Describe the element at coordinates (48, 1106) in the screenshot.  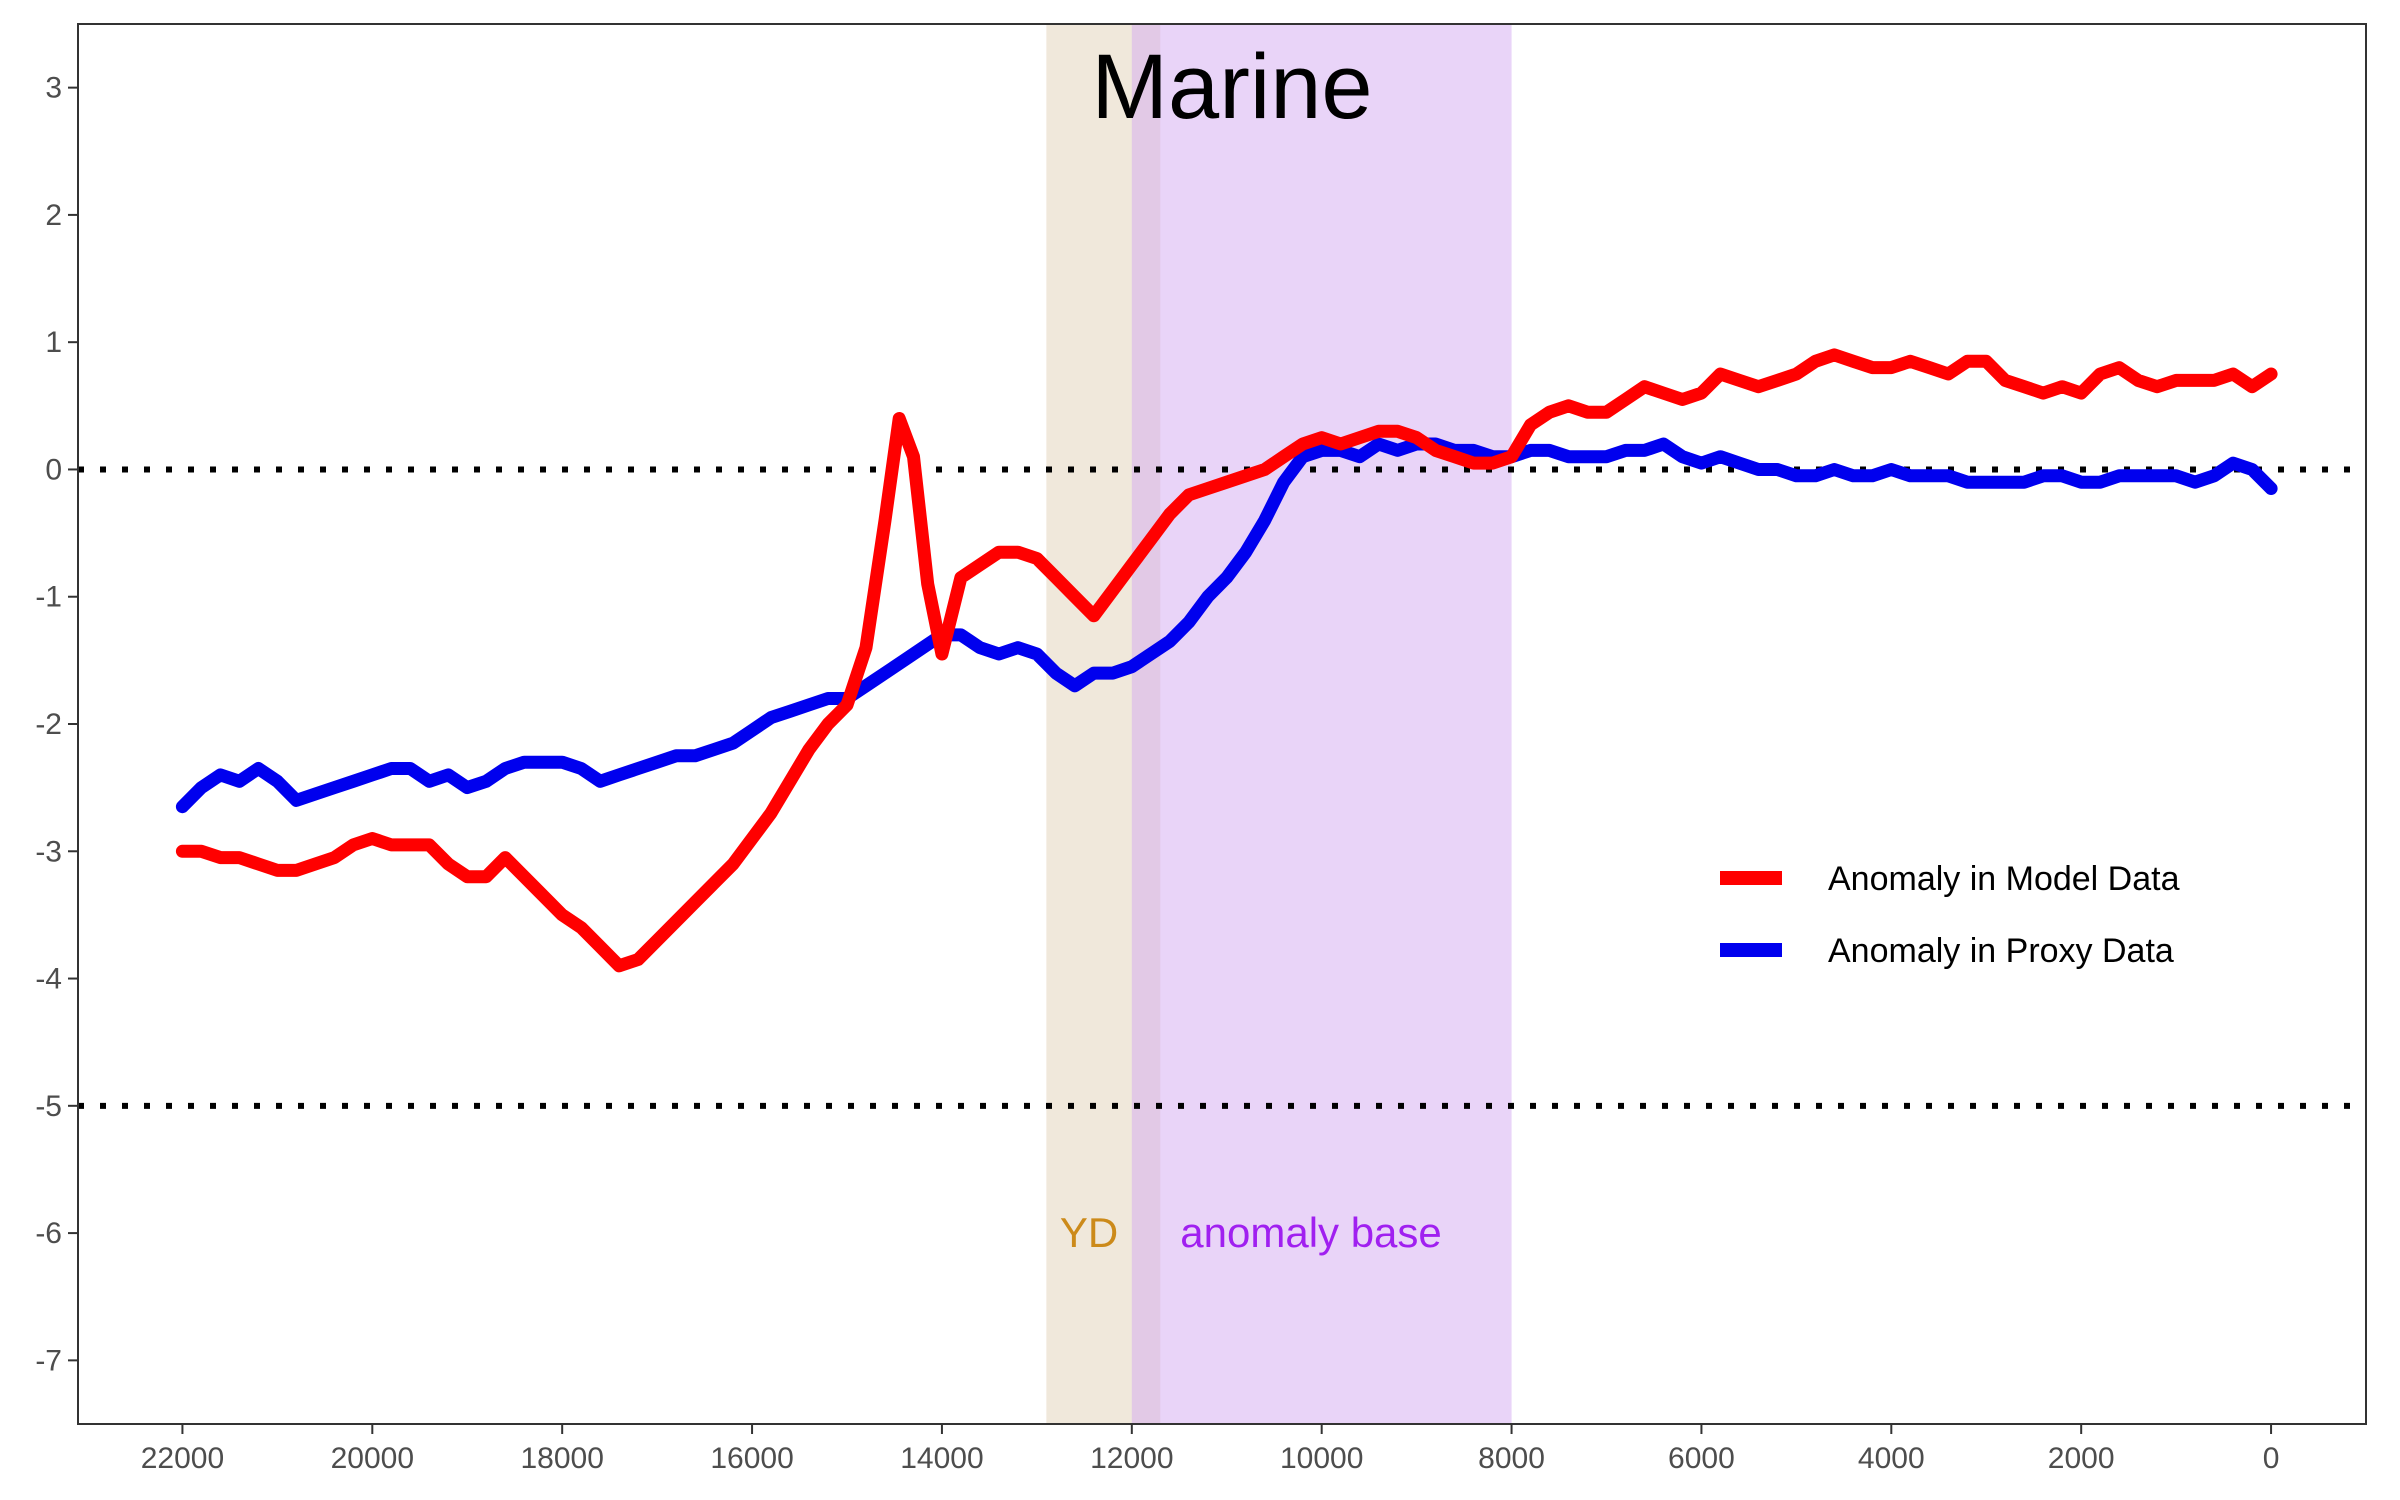
I see `y-tick-label: -5` at that location.